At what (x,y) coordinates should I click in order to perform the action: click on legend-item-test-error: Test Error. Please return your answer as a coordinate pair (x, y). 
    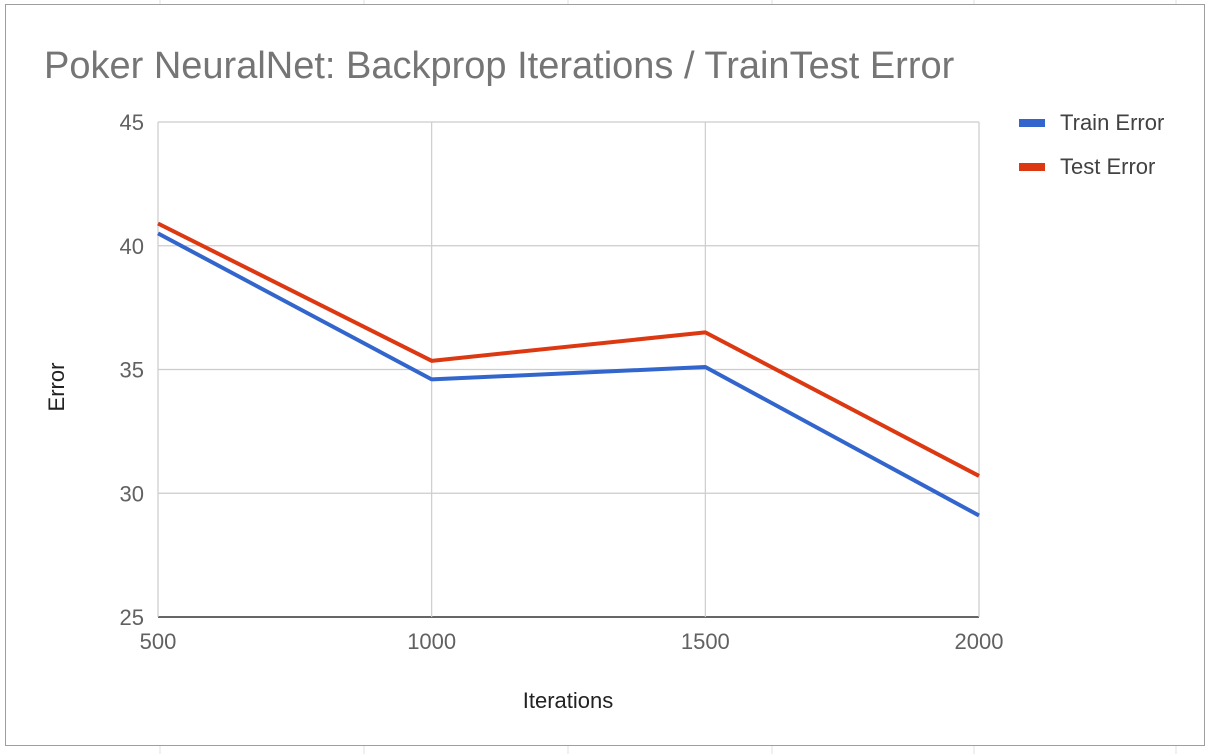
    Looking at the image, I should click on (1087, 166).